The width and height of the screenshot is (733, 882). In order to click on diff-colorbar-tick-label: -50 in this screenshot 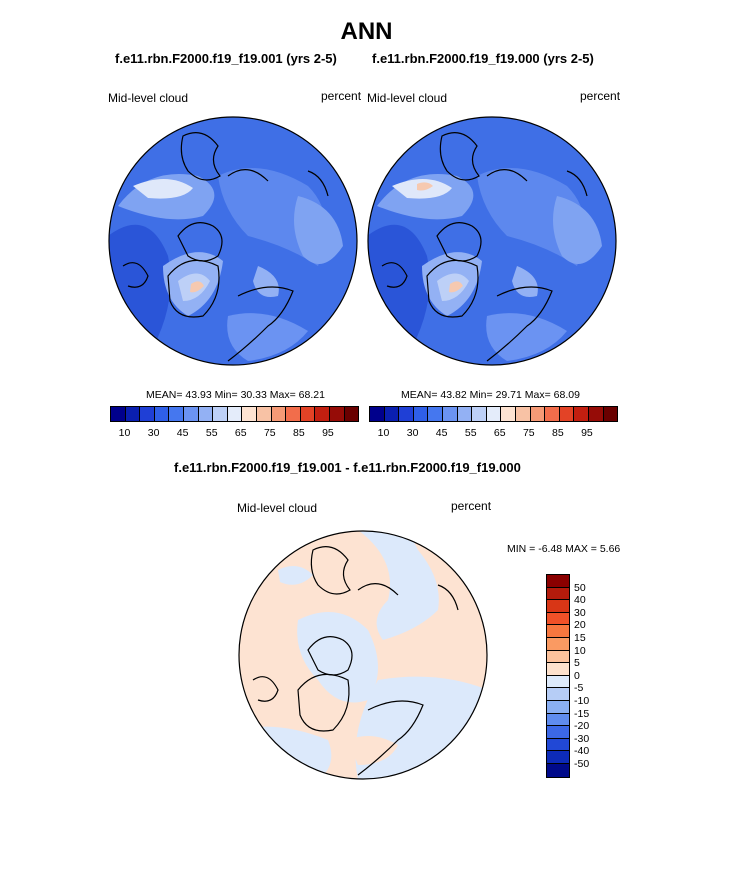, I will do `click(582, 764)`.